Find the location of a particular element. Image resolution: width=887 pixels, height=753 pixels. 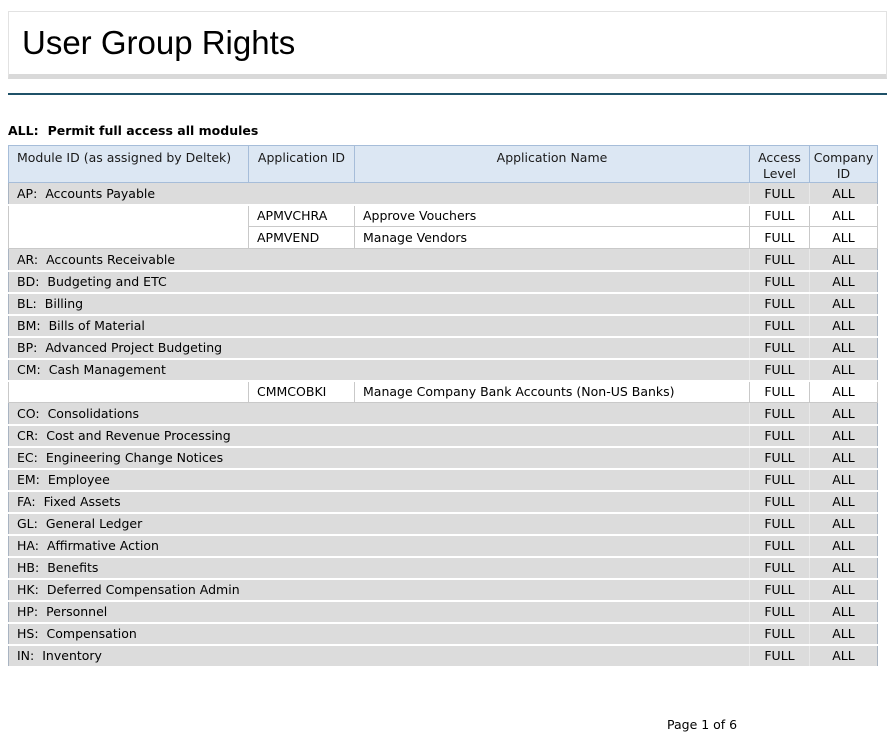

table-row: HS: Compensation FULL ALL is located at coordinates (443, 634).